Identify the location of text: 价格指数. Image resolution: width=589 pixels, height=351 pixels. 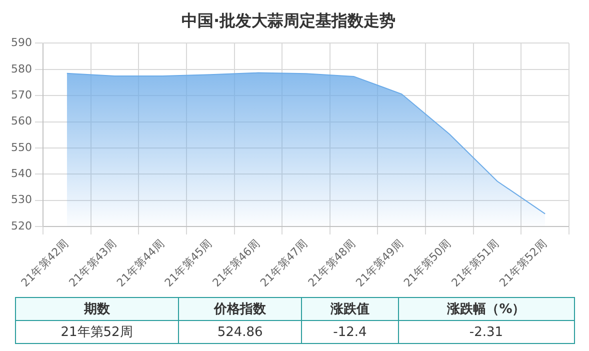
(240, 309).